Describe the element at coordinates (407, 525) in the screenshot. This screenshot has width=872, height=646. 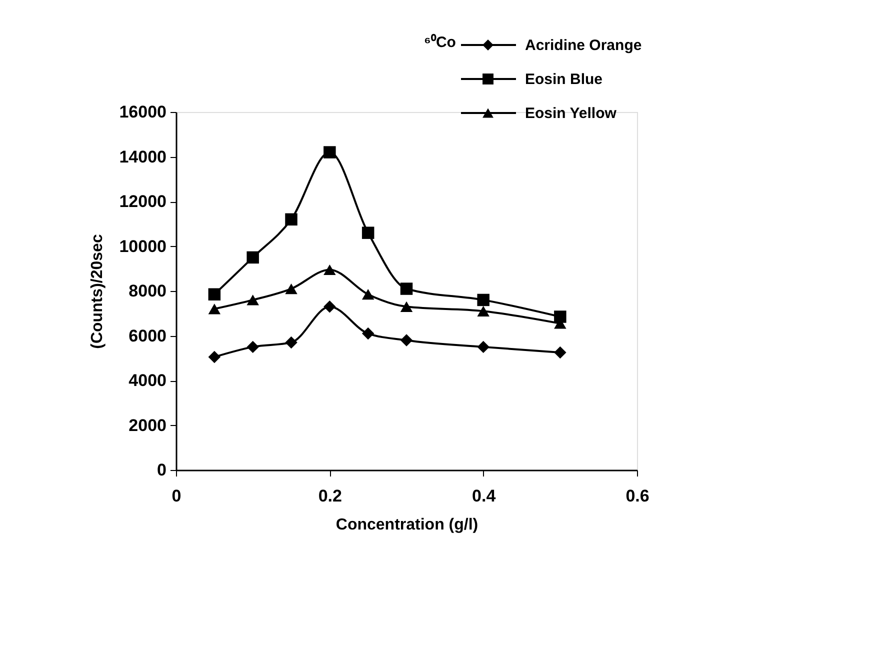
I see `x-axis-title: Concentration (g/l)` at that location.